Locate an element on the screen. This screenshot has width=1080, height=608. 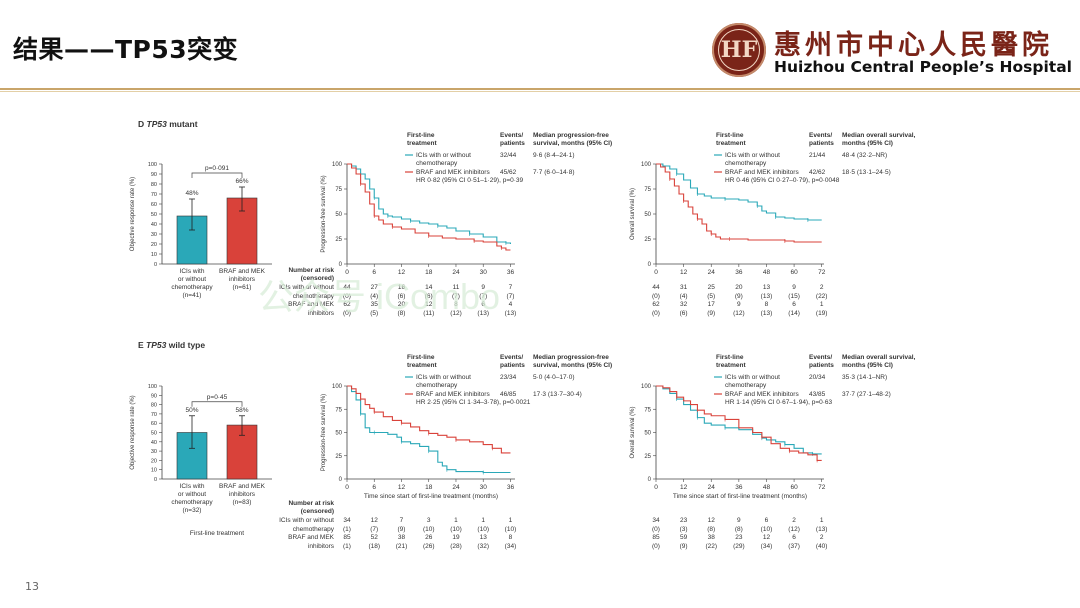
km-x-tick-label: 36 is located at coordinates (511, 272).